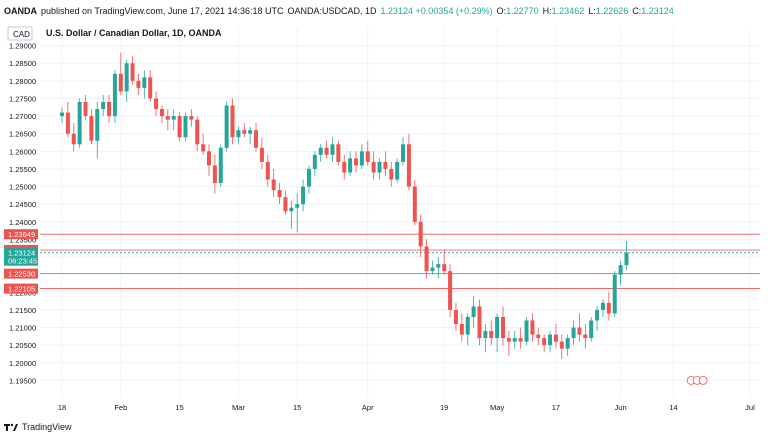 This screenshot has width=768, height=435. I want to click on y-tick-label: 1.27500, so click(22, 98).